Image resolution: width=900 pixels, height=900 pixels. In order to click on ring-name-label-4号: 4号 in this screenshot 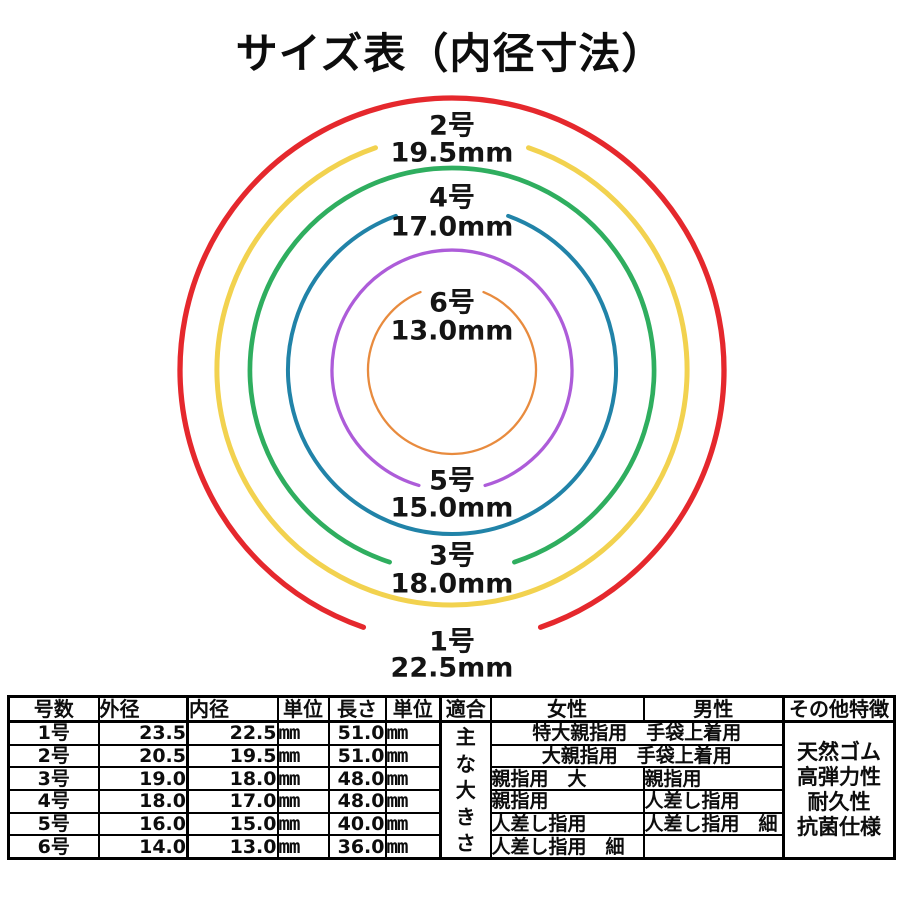, I will do `click(452, 198)`.